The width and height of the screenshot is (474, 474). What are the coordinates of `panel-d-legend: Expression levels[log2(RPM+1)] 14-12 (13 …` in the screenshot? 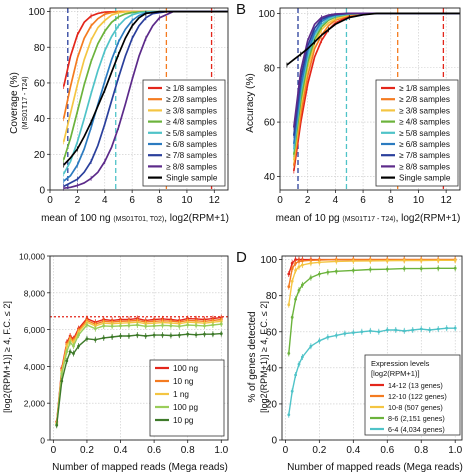 It's located at (412, 395).